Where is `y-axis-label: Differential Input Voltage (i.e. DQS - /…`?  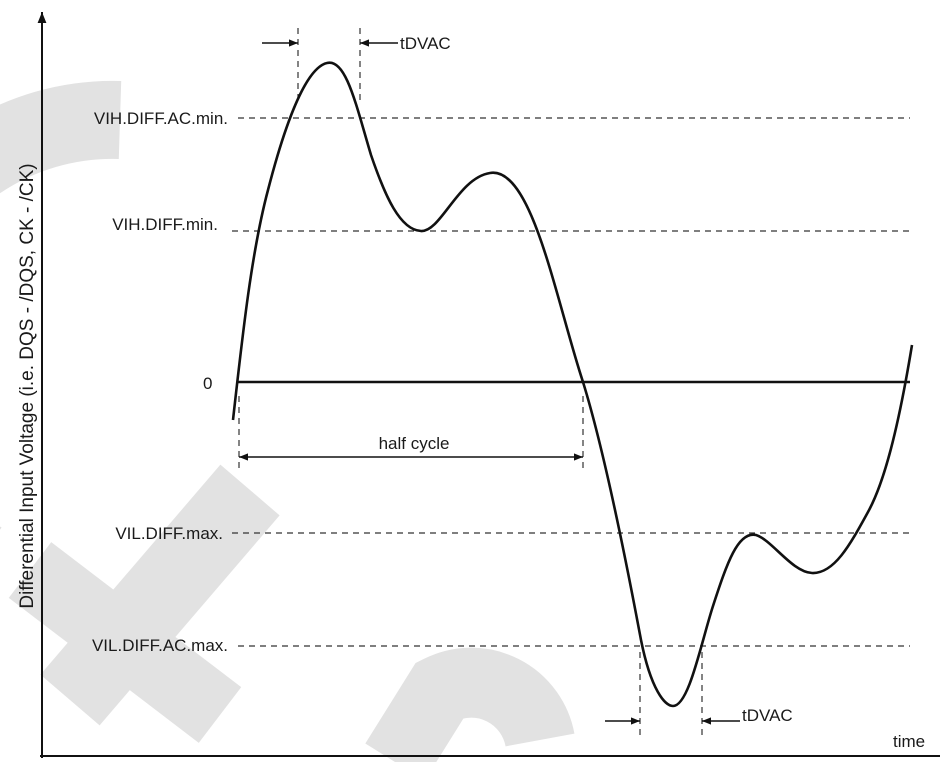
y-axis-label: Differential Input Voltage (i.e. DQS - /… is located at coordinates (27, 385).